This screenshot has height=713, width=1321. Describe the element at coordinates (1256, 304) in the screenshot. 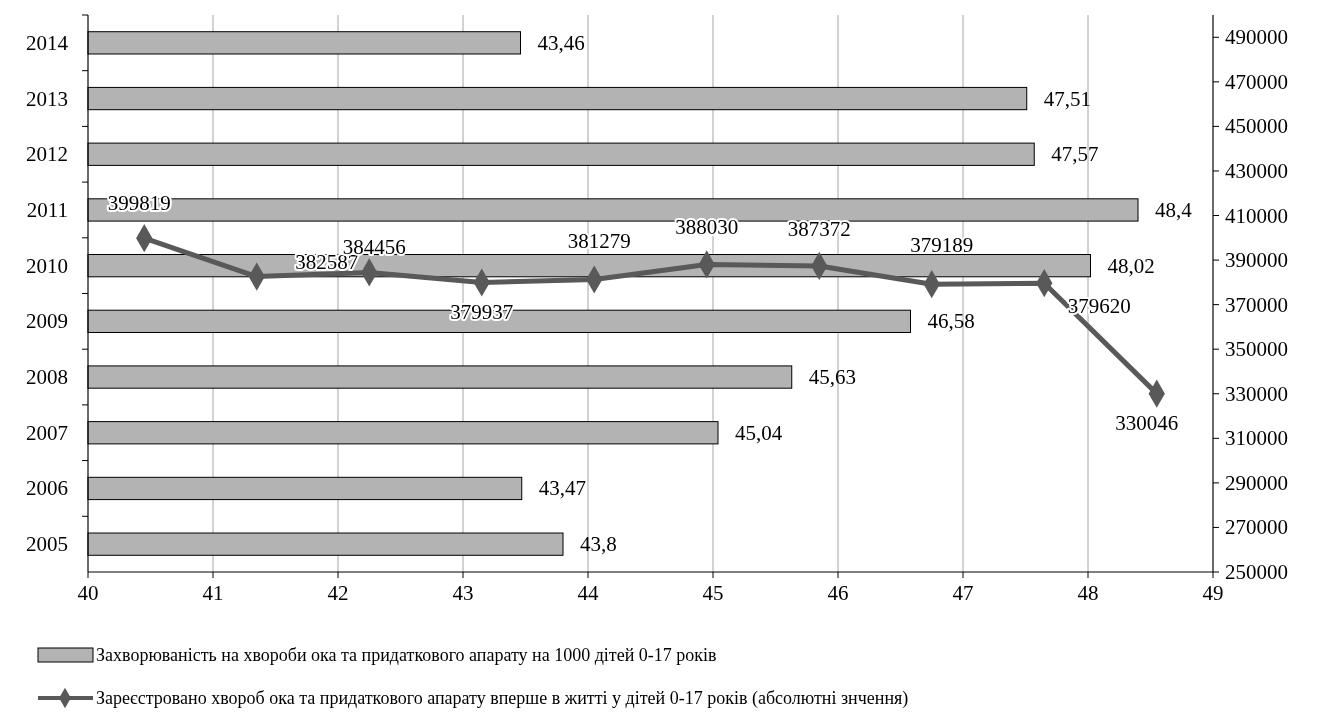

I see `y-tick-label: 370000` at that location.